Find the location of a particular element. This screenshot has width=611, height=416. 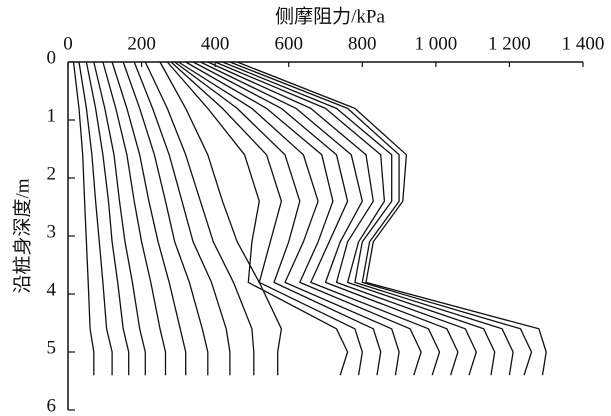

depth-tick-label: 5 is located at coordinates (52, 347).